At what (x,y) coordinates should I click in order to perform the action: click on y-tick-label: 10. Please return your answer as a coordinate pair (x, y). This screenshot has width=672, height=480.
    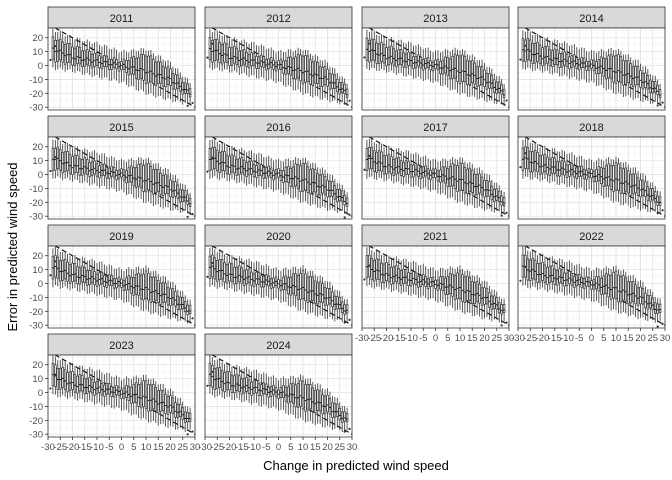
    Looking at the image, I should click on (37, 161).